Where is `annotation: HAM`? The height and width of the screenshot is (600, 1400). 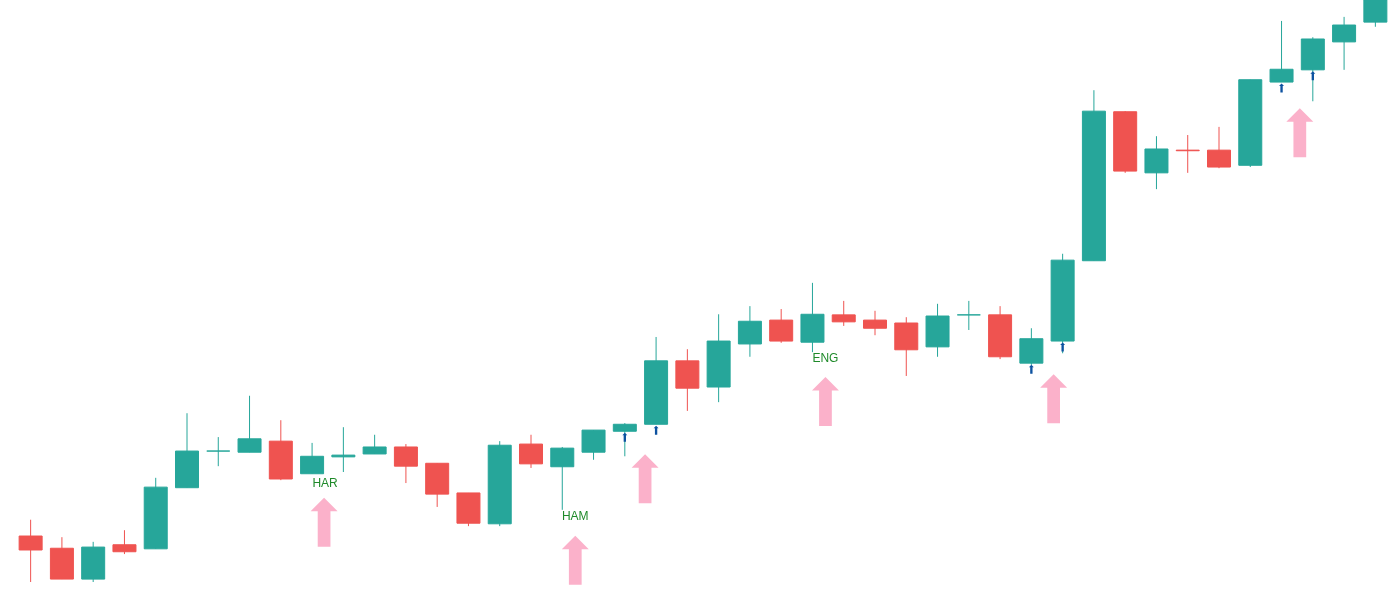
annotation: HAM is located at coordinates (575, 515).